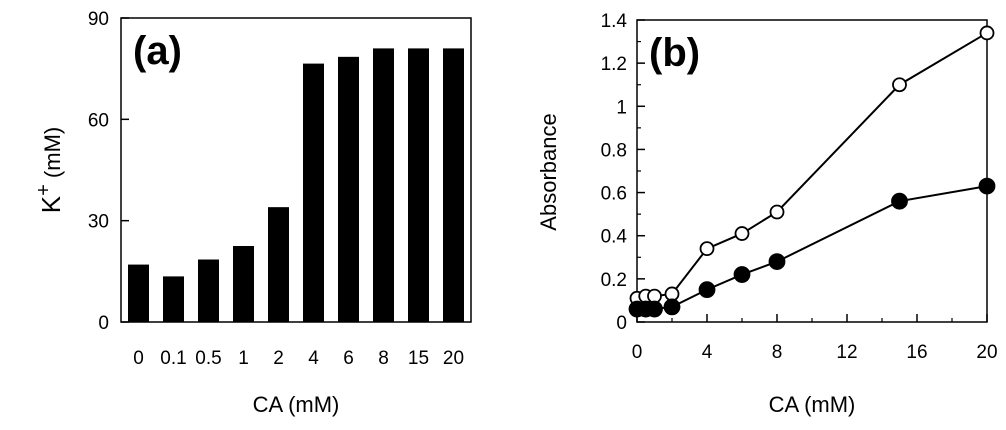 The width and height of the screenshot is (1006, 430). Describe the element at coordinates (812, 404) in the screenshot. I see `panel-b-x-axis-title: CA (mM)` at that location.